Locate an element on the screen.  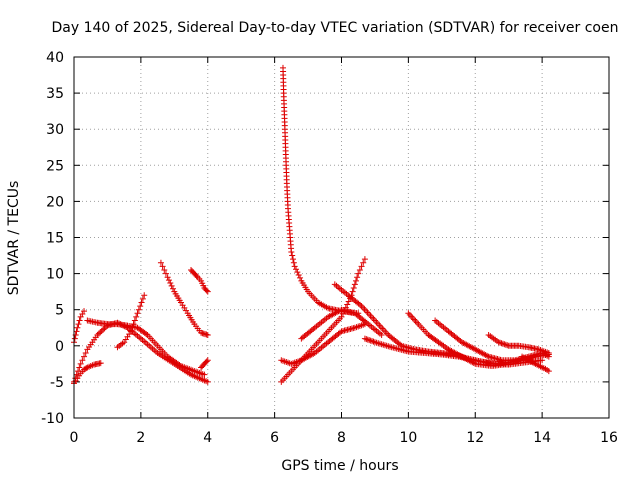
x-tick-label: 8 is located at coordinates (341, 438).